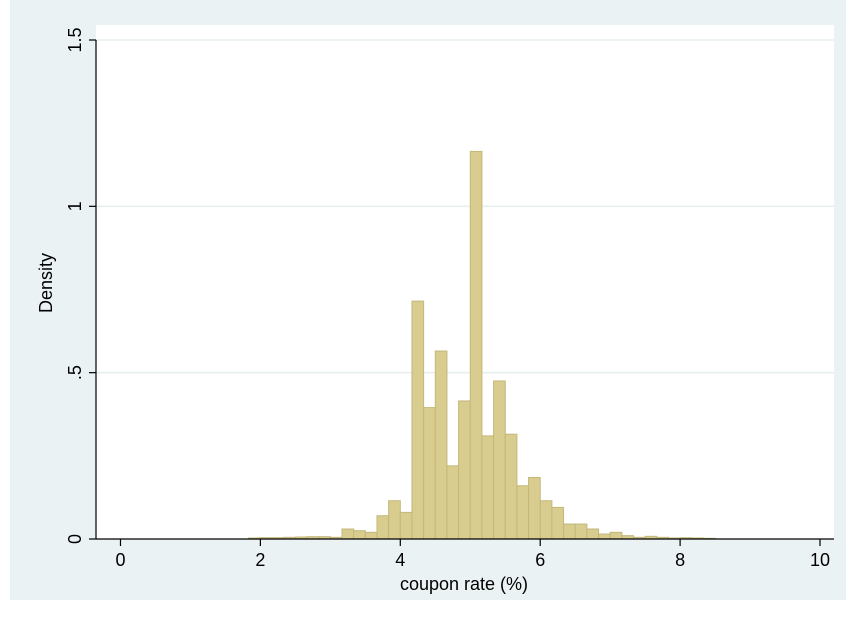 The image size is (846, 619). What do you see at coordinates (75, 206) in the screenshot?
I see `y-tick-label-2: 1` at bounding box center [75, 206].